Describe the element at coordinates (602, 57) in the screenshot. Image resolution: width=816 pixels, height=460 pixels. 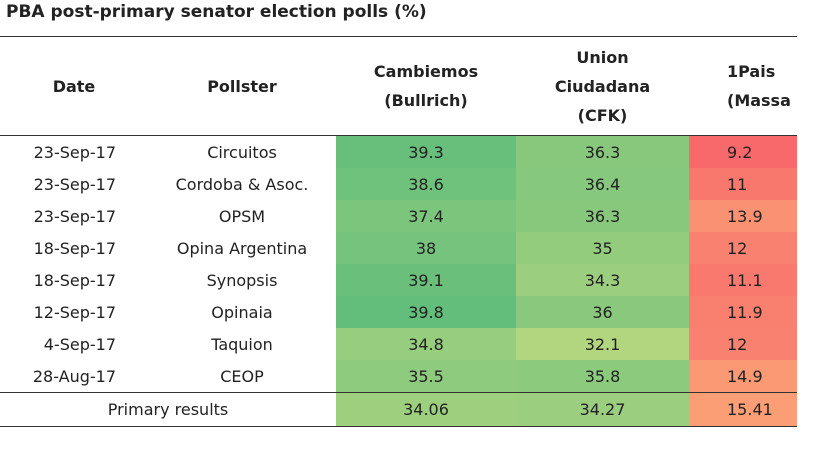
I see `header-union-line: Union` at that location.